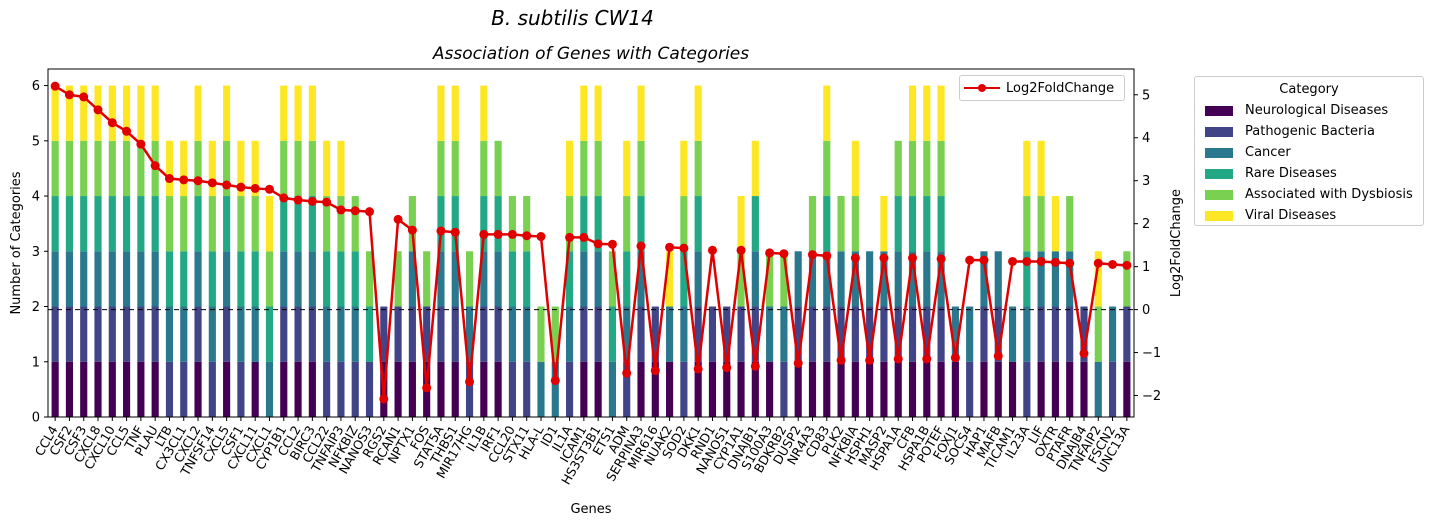 The height and width of the screenshot is (526, 1433). Describe the element at coordinates (1146, 310) in the screenshot. I see `y2-tick-label: 0` at that location.